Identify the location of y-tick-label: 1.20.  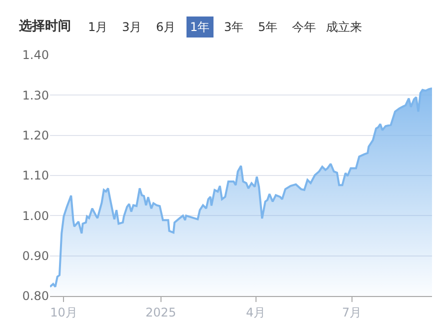
(35, 135).